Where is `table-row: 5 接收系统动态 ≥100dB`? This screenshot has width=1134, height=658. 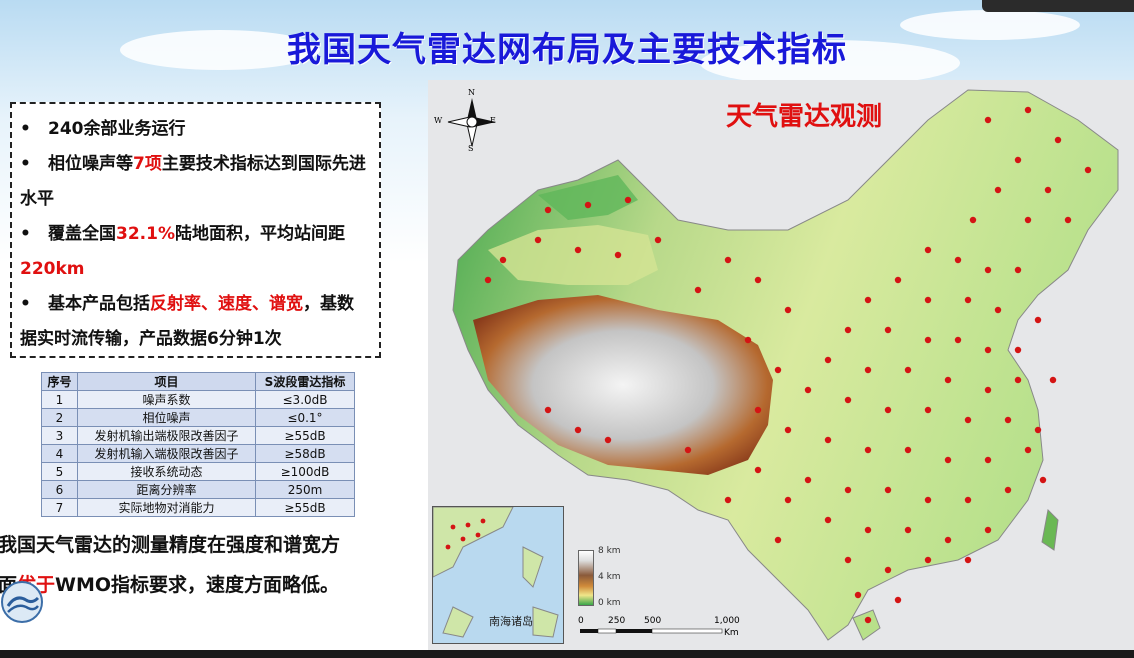
table-row: 5 接收系统动态 ≥100dB is located at coordinates (198, 471).